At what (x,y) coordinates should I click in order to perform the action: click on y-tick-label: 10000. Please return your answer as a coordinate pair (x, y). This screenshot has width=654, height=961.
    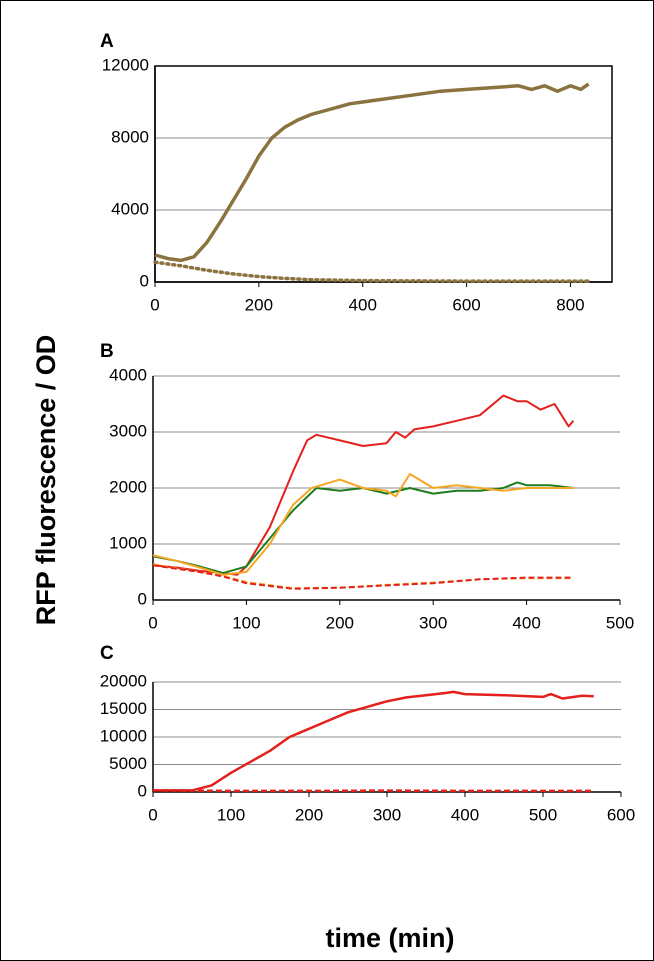
    Looking at the image, I should click on (123, 735).